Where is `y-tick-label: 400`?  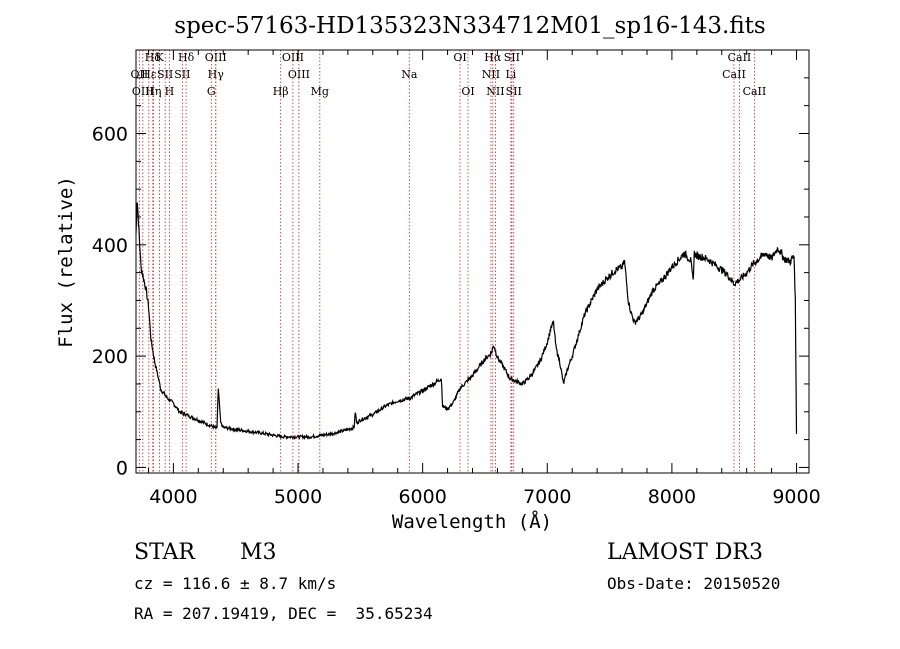 y-tick-label: 400 is located at coordinates (110, 246).